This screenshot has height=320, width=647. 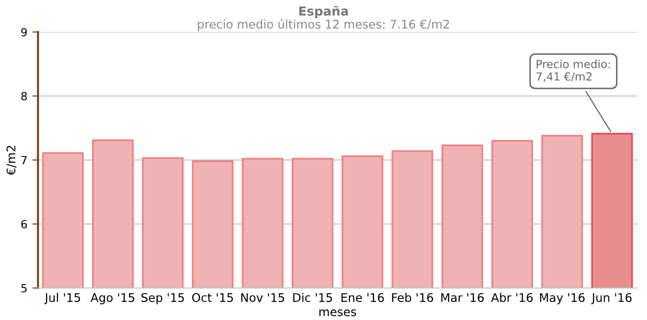 What do you see at coordinates (24, 160) in the screenshot?
I see `y-tick-label: 7` at bounding box center [24, 160].